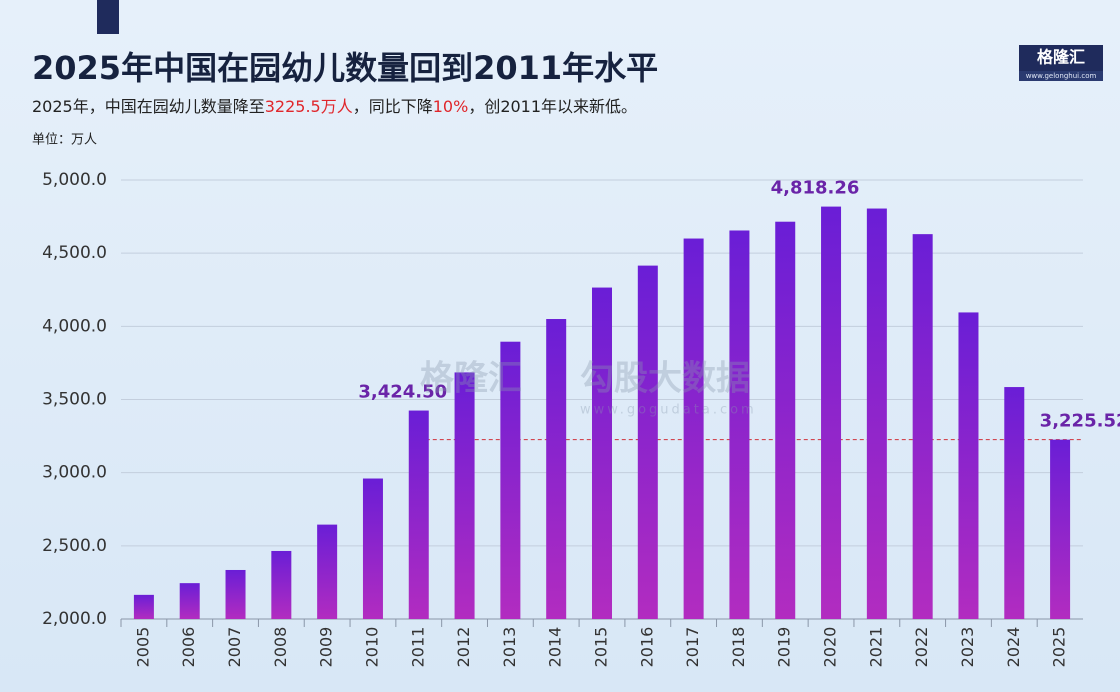 This screenshot has height=692, width=1120. Describe the element at coordinates (74, 619) in the screenshot. I see `y-tick-label: 2,000.0` at that location.